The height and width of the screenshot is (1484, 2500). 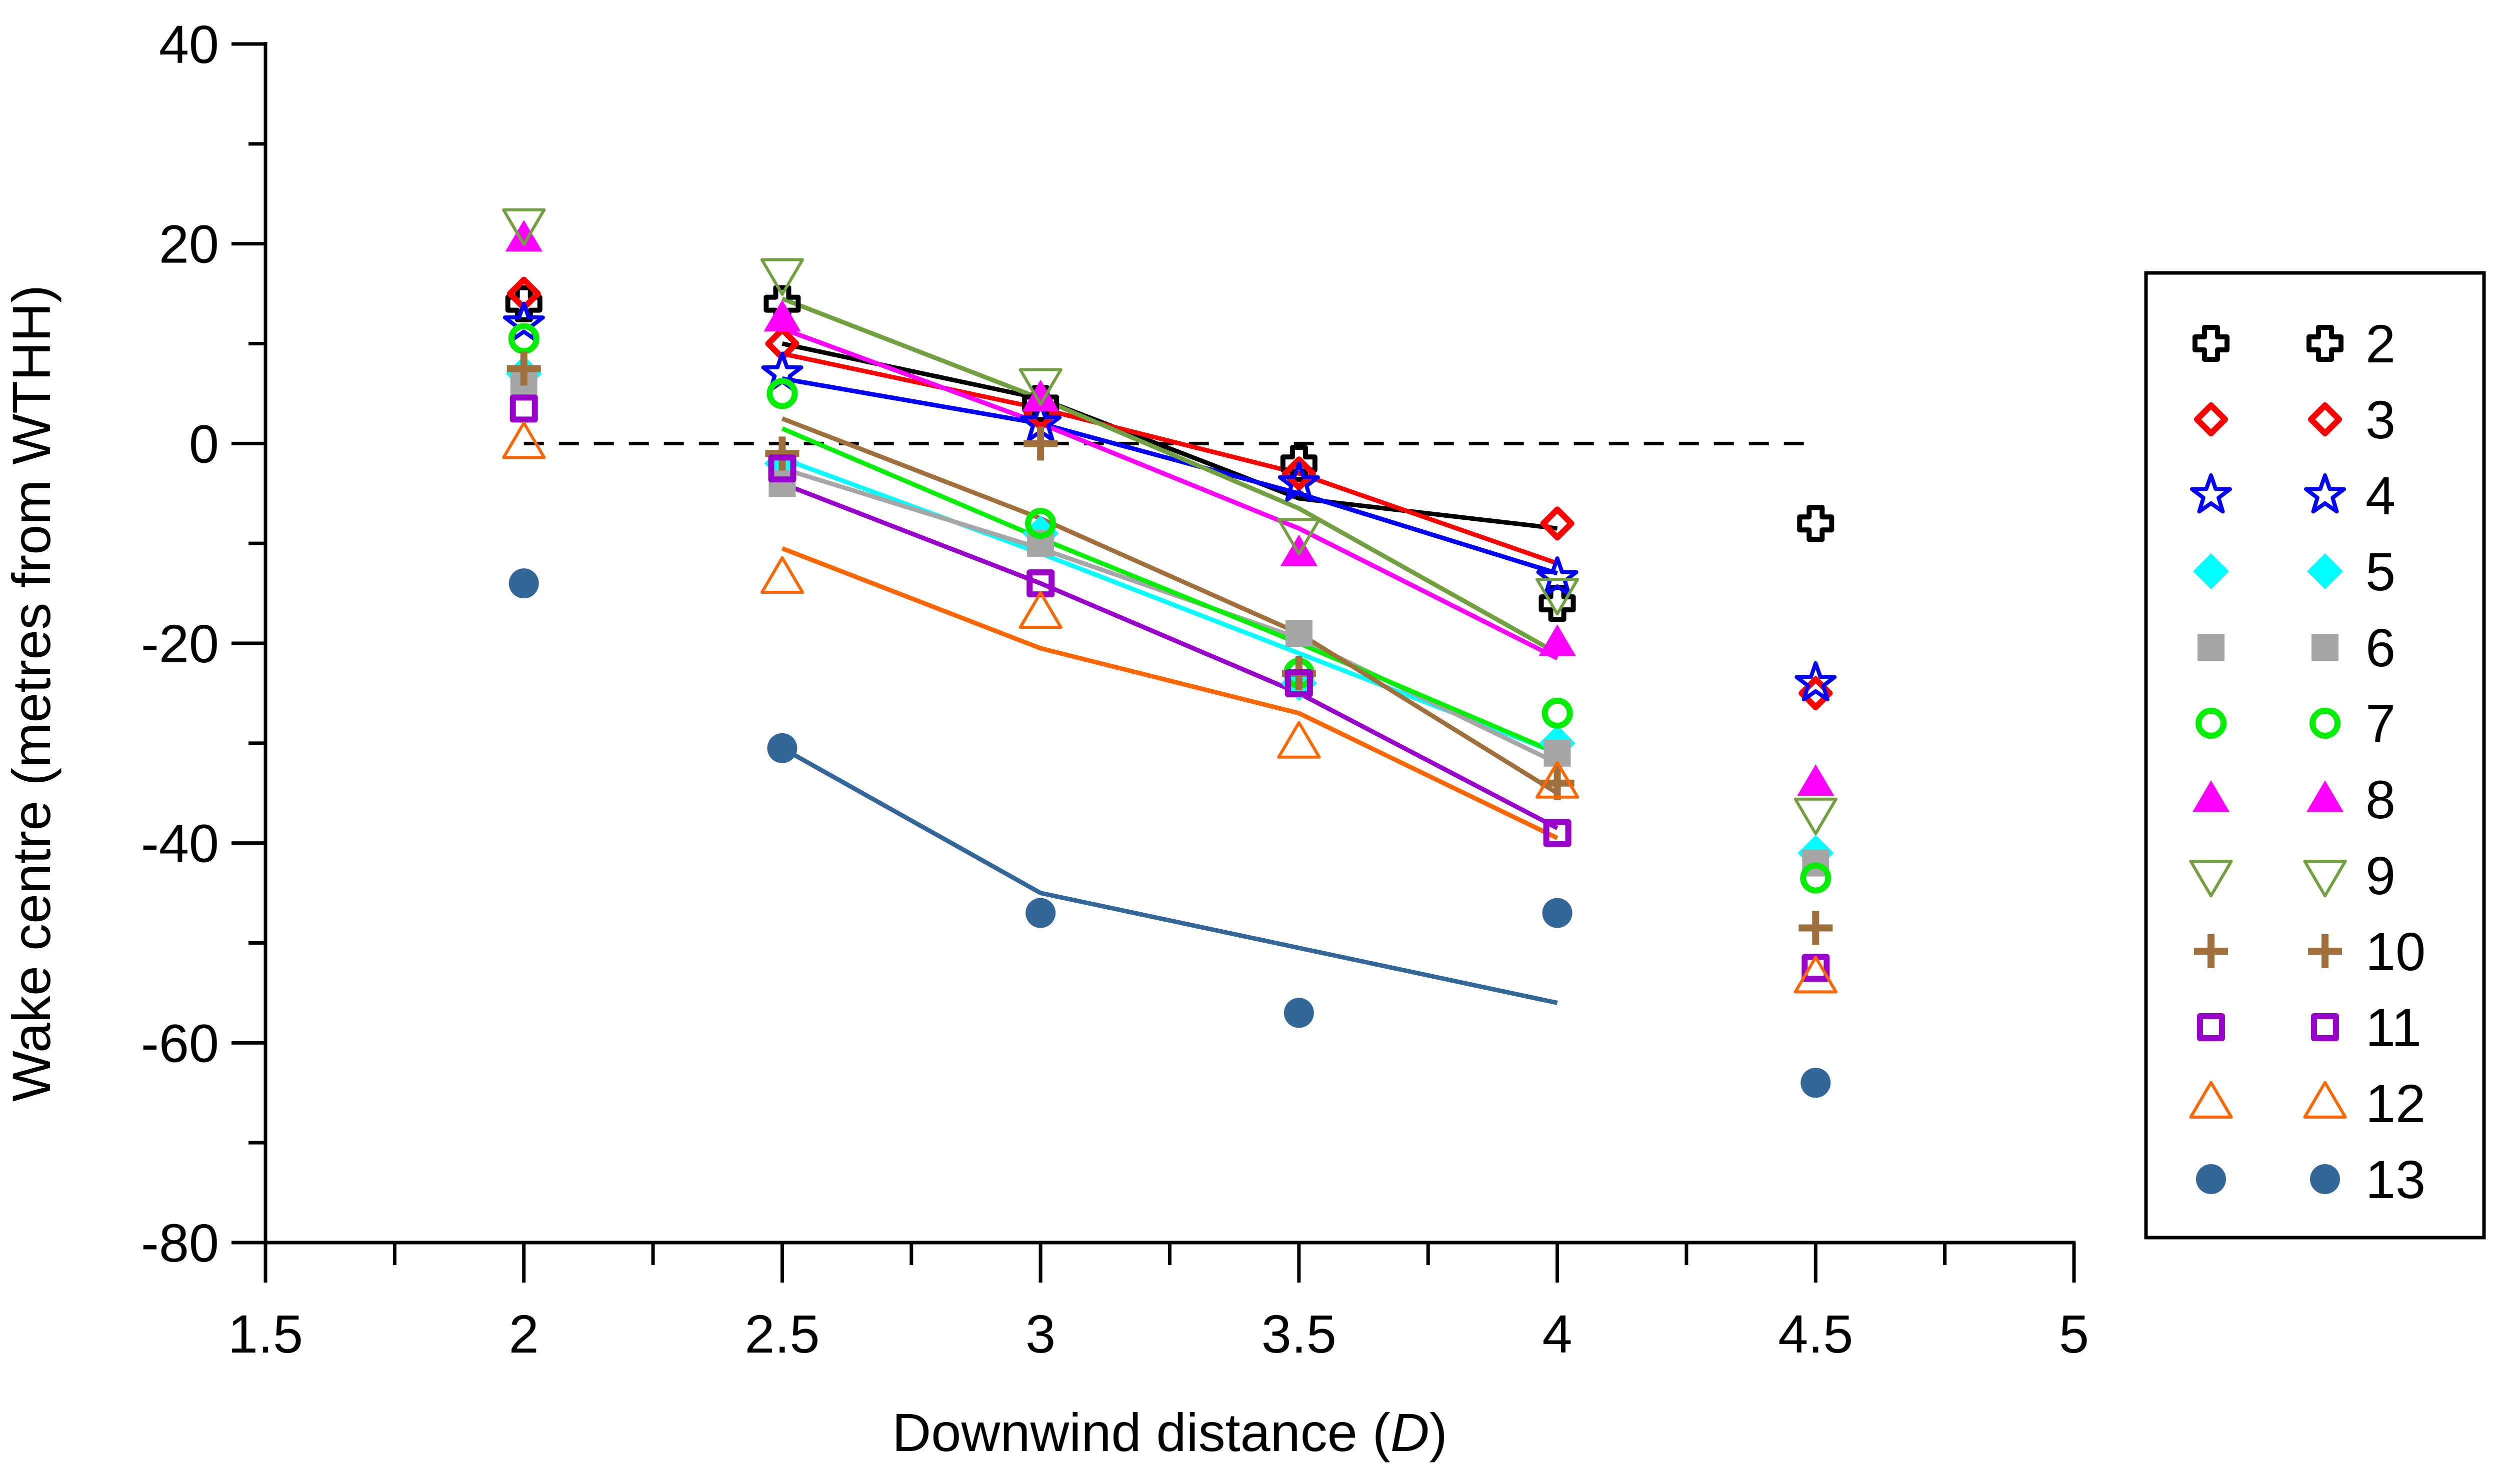 What do you see at coordinates (1816, 878) in the screenshot?
I see `point-series-7-x-4.5` at bounding box center [1816, 878].